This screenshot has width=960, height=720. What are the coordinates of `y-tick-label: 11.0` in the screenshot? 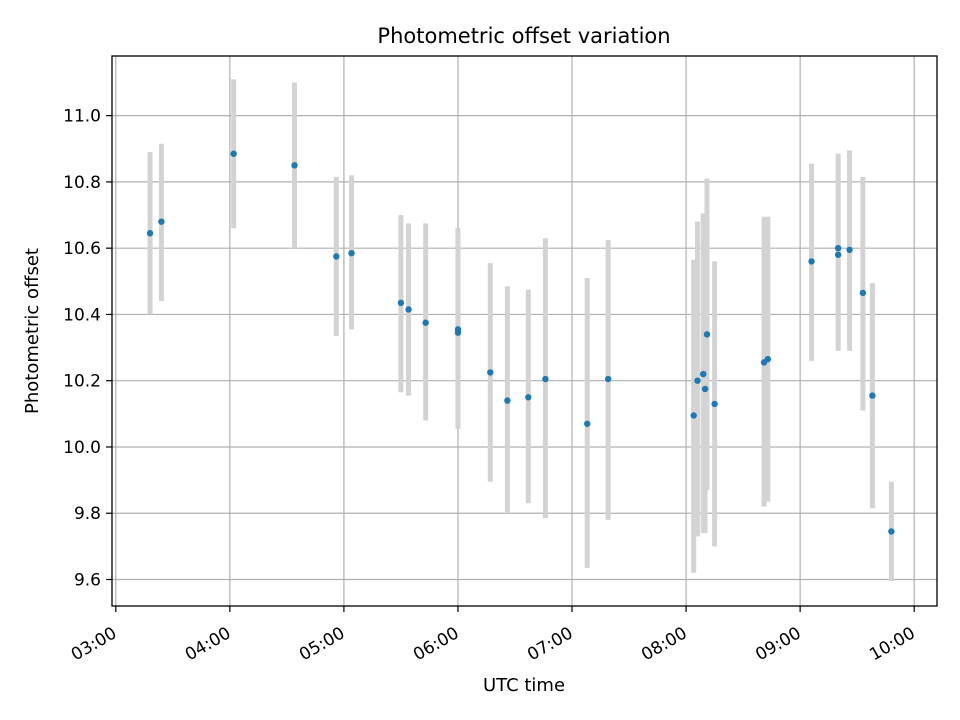 It's located at (82, 117).